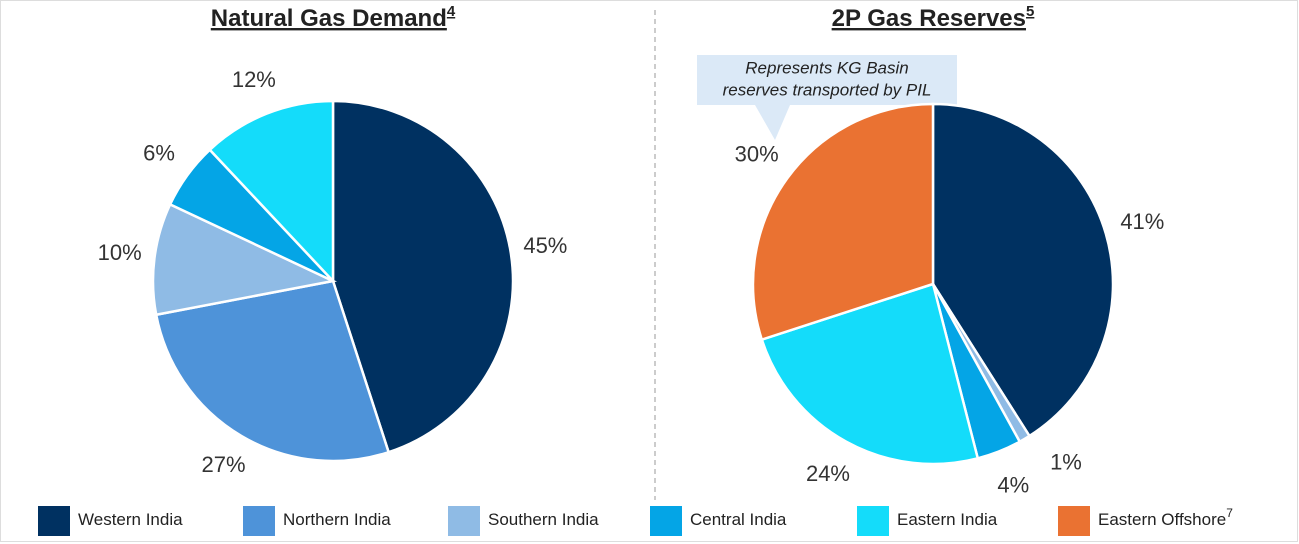 The width and height of the screenshot is (1299, 544). What do you see at coordinates (1066, 461) in the screenshot?
I see `data-label: 1%` at bounding box center [1066, 461].